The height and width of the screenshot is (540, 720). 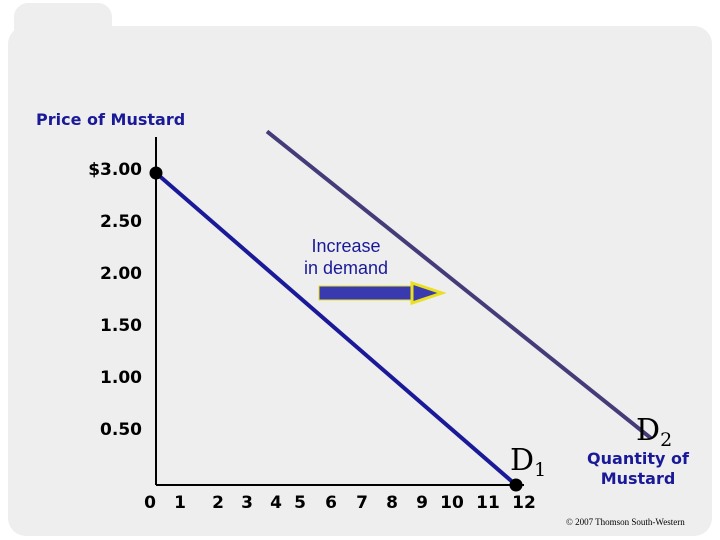 What do you see at coordinates (488, 503) in the screenshot?
I see `x-tick-label: 11` at bounding box center [488, 503].